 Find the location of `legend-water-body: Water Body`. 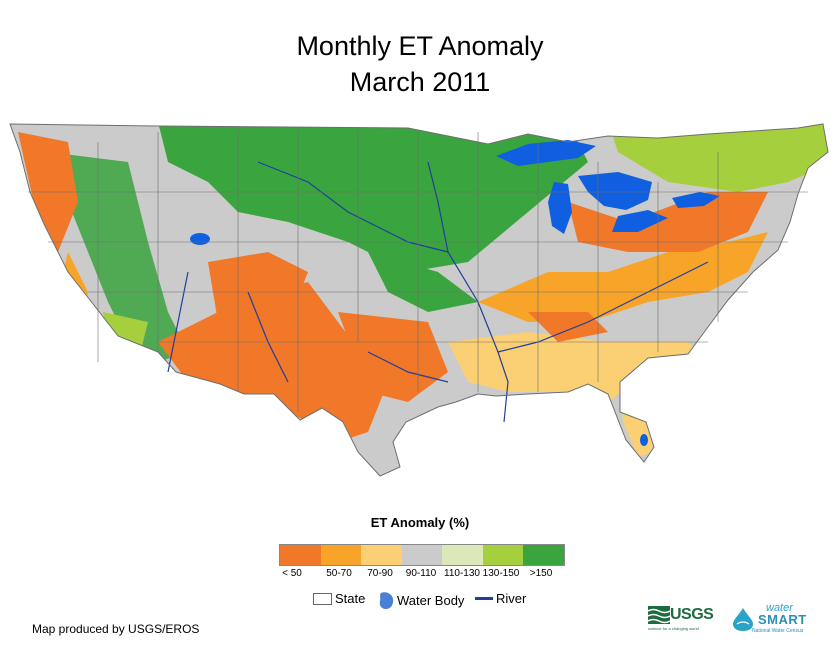

legend-water-body: Water Body is located at coordinates (421, 600).